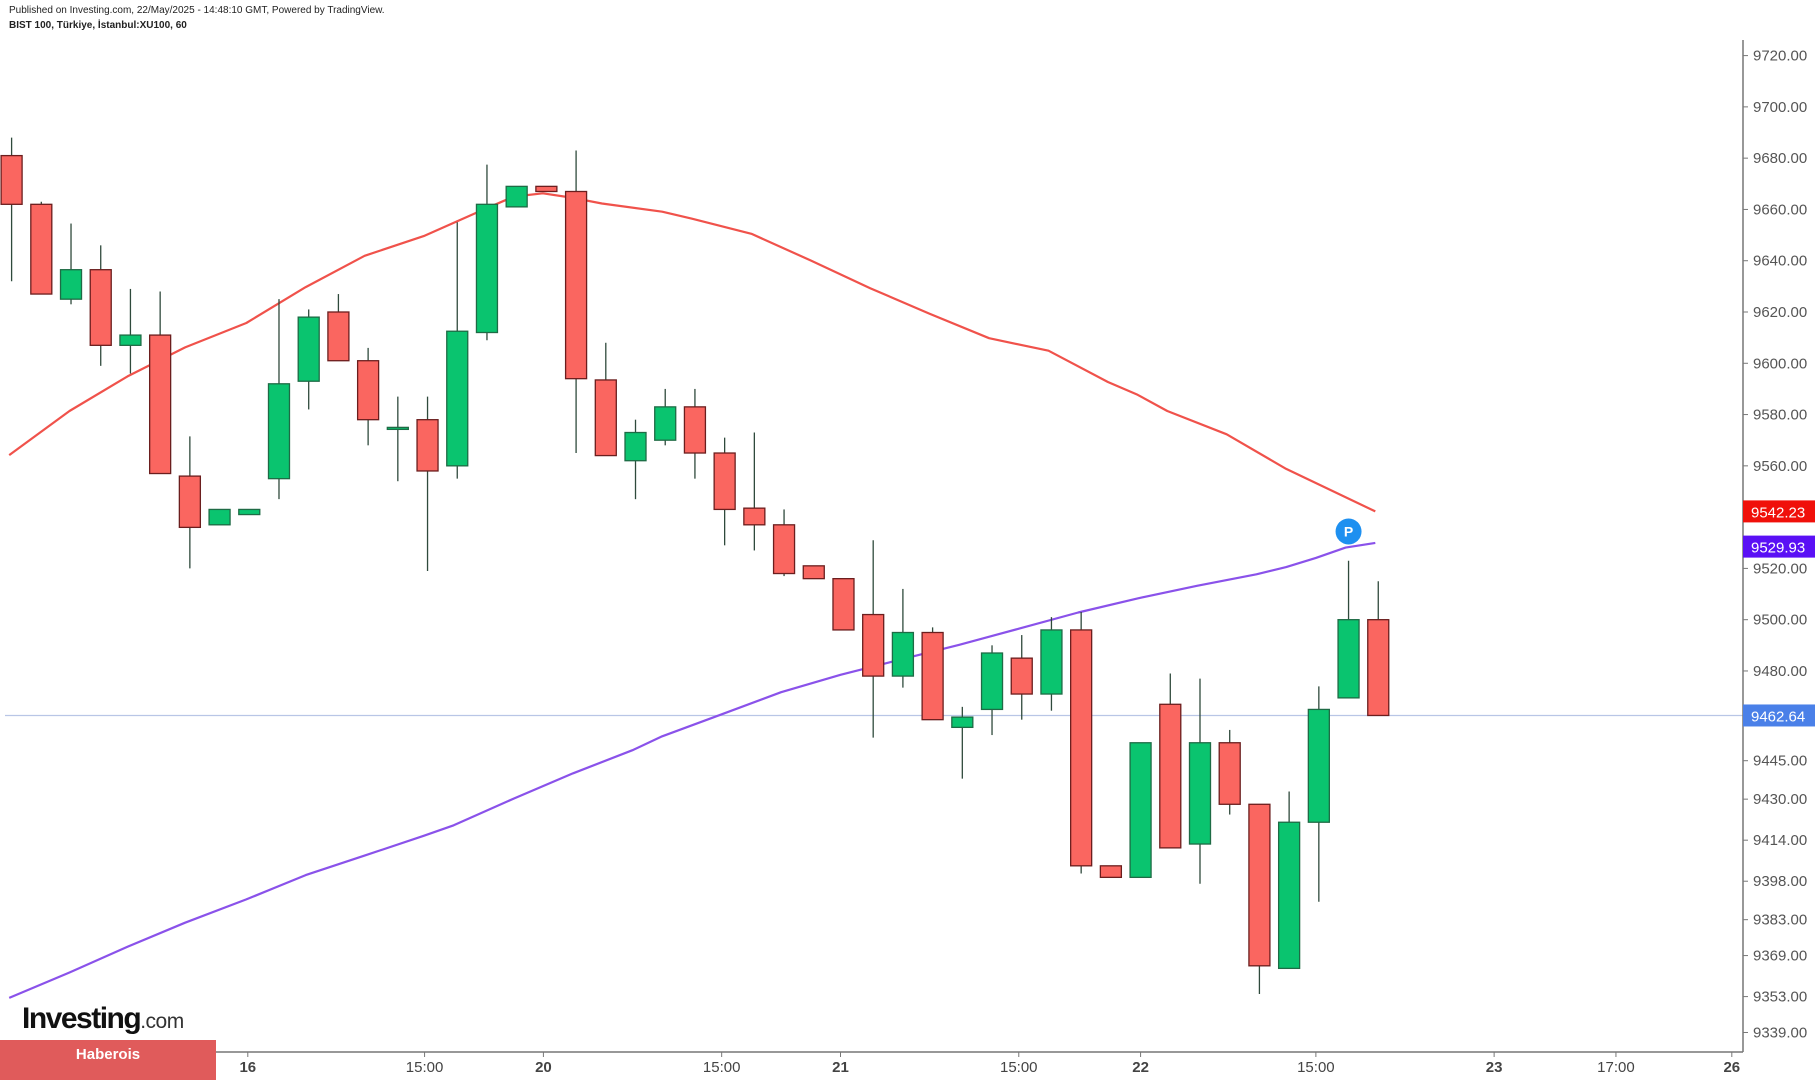  I want to click on y-tick-label: 9398.00, so click(1780, 881).